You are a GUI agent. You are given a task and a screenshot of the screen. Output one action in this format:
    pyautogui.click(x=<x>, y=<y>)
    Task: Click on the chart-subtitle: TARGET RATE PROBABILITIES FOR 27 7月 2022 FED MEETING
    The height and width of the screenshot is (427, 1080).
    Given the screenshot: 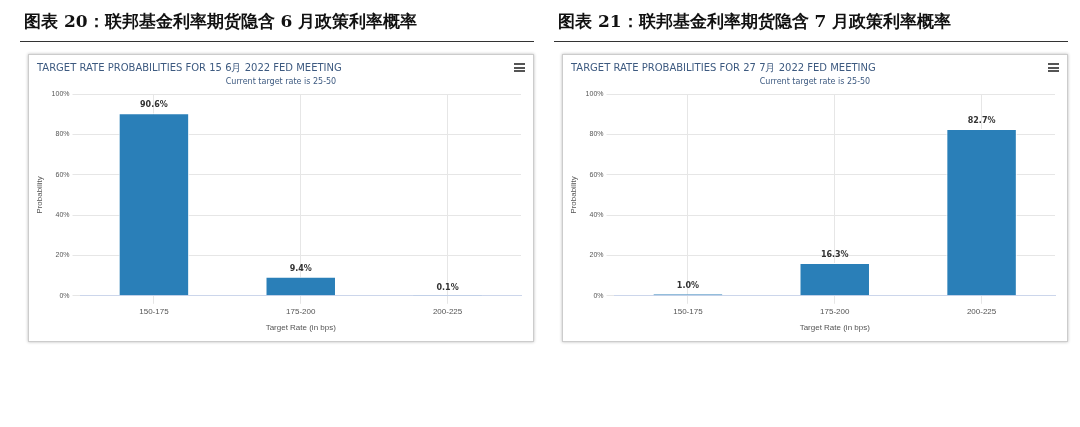 What is the action you would take?
    pyautogui.click(x=723, y=68)
    